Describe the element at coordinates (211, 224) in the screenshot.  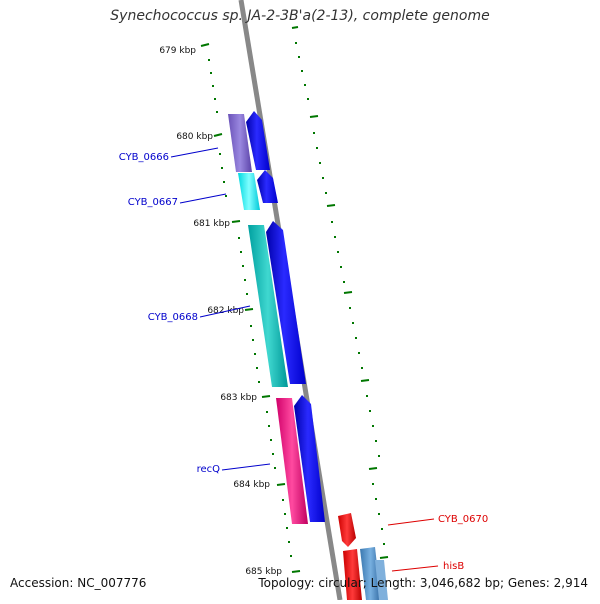
I see `kbp-label-681: 681 kbp` at that location.